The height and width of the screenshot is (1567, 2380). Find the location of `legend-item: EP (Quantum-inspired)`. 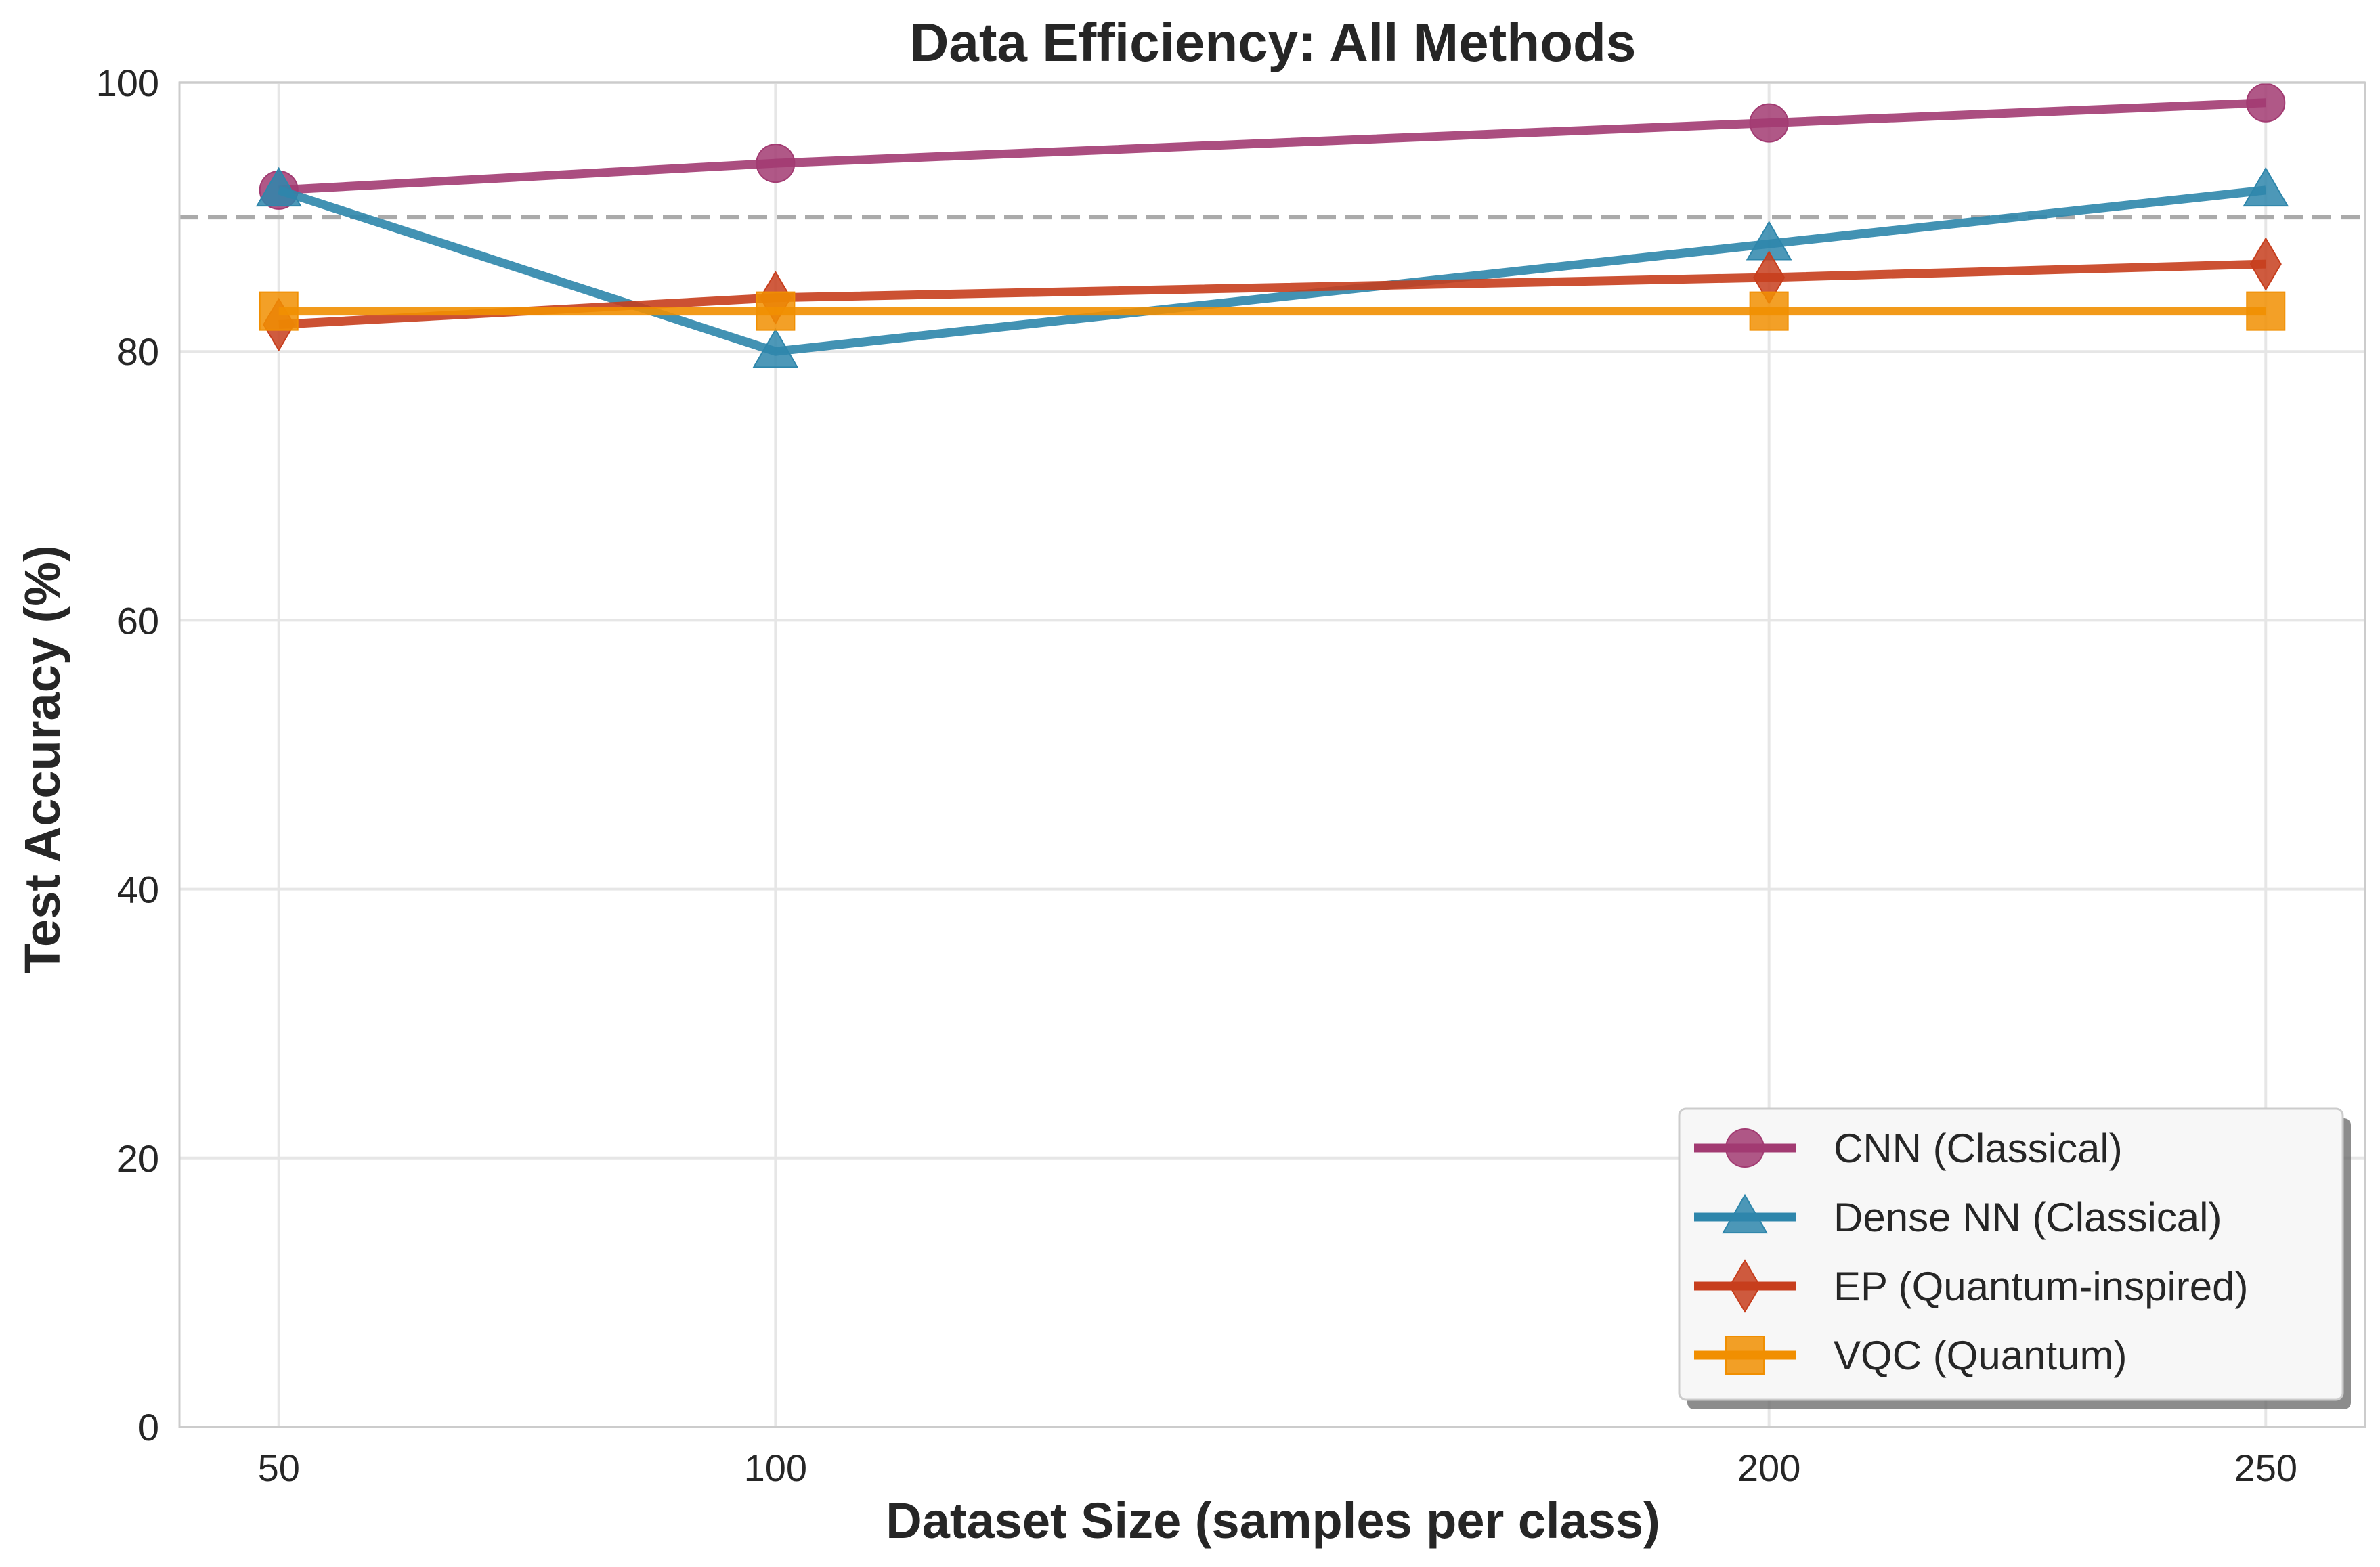

legend-item: EP (Quantum-inspired) is located at coordinates (1971, 1286).